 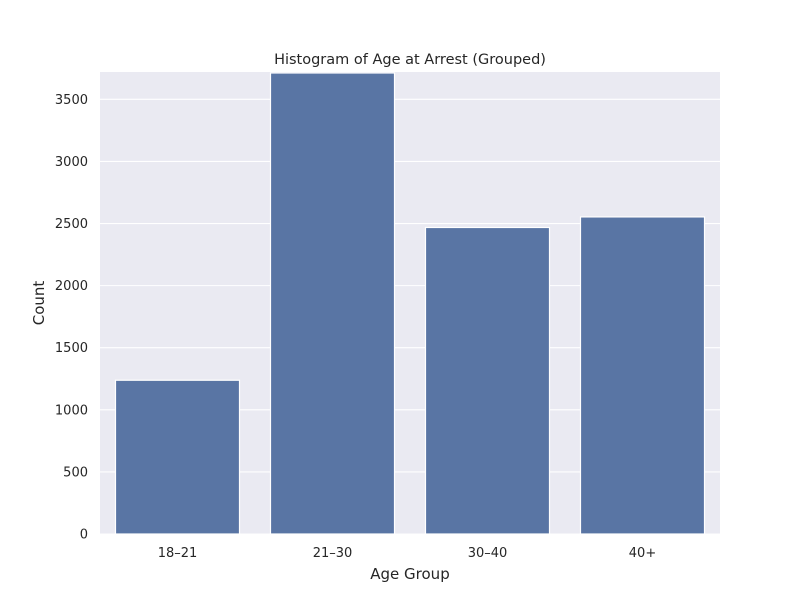 I want to click on y-axis-label: Count, so click(x=39, y=303).